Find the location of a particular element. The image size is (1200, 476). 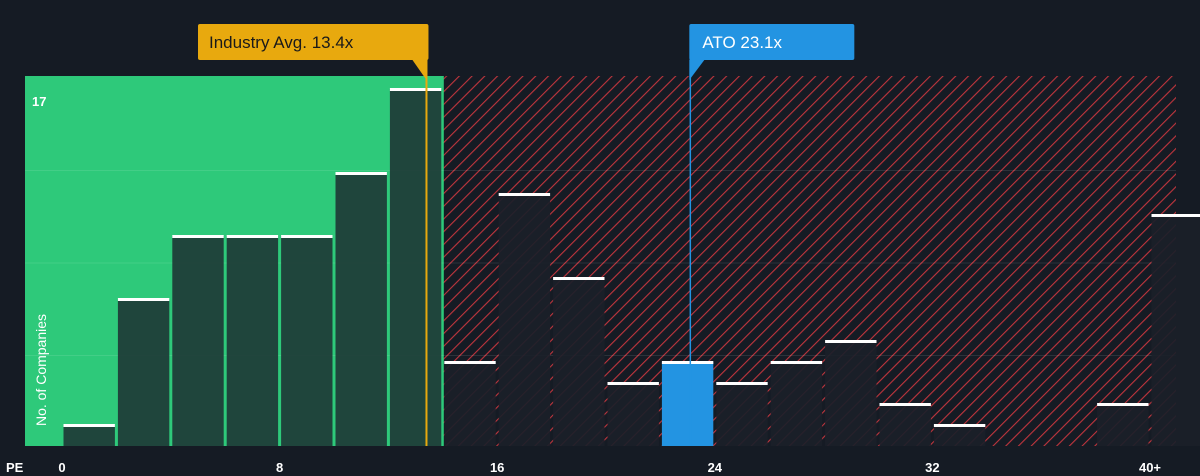

x-tick-label: 24 is located at coordinates (715, 467).